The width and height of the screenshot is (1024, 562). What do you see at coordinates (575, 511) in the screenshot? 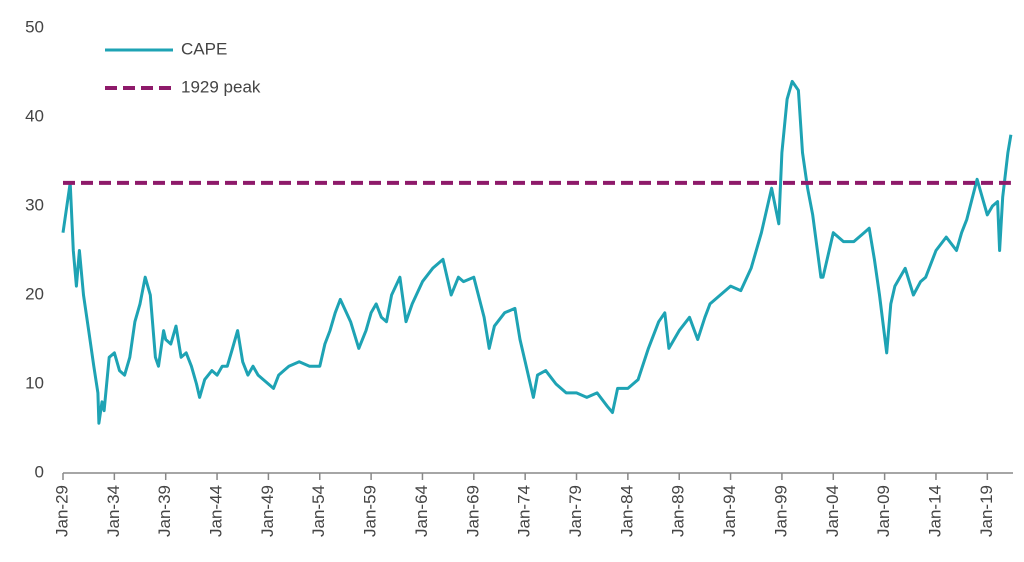
I see `x-tick-label: Jan-79` at bounding box center [575, 511].